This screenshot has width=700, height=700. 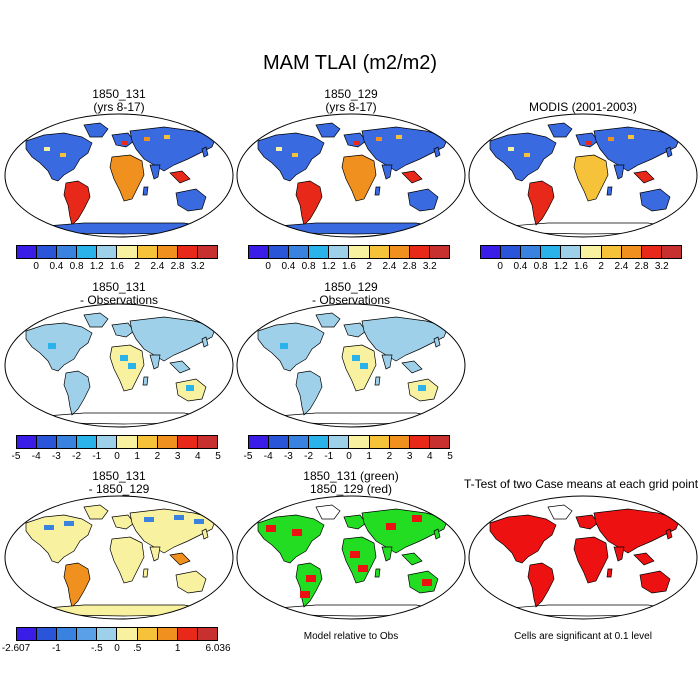 I want to click on world-map, so click(x=119, y=365).